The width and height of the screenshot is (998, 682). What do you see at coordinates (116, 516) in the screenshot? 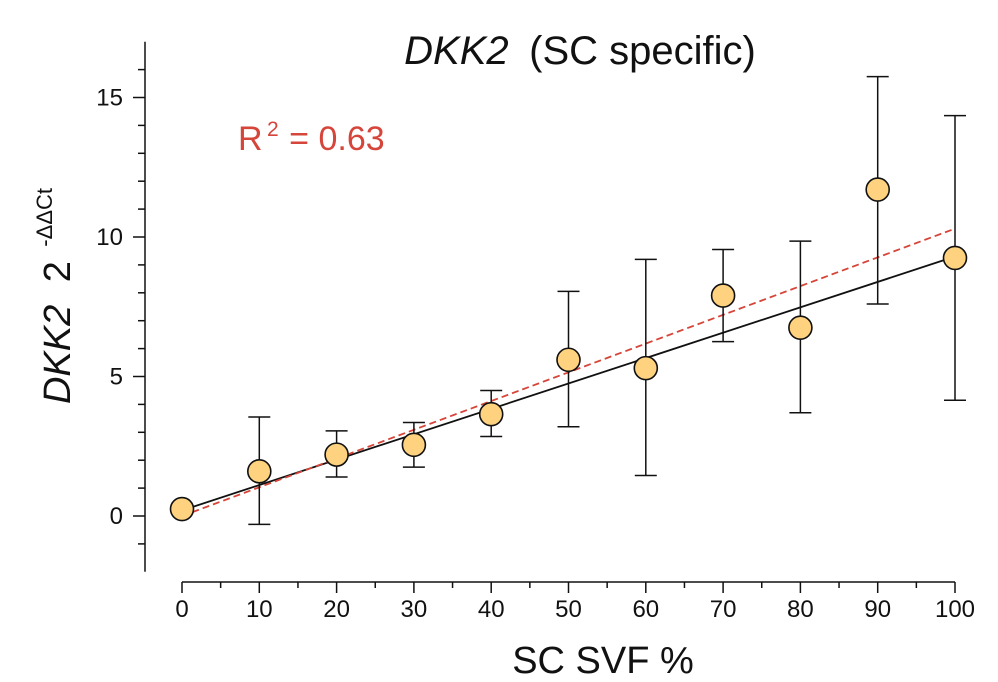
I see `y-tick-label: 0` at bounding box center [116, 516].